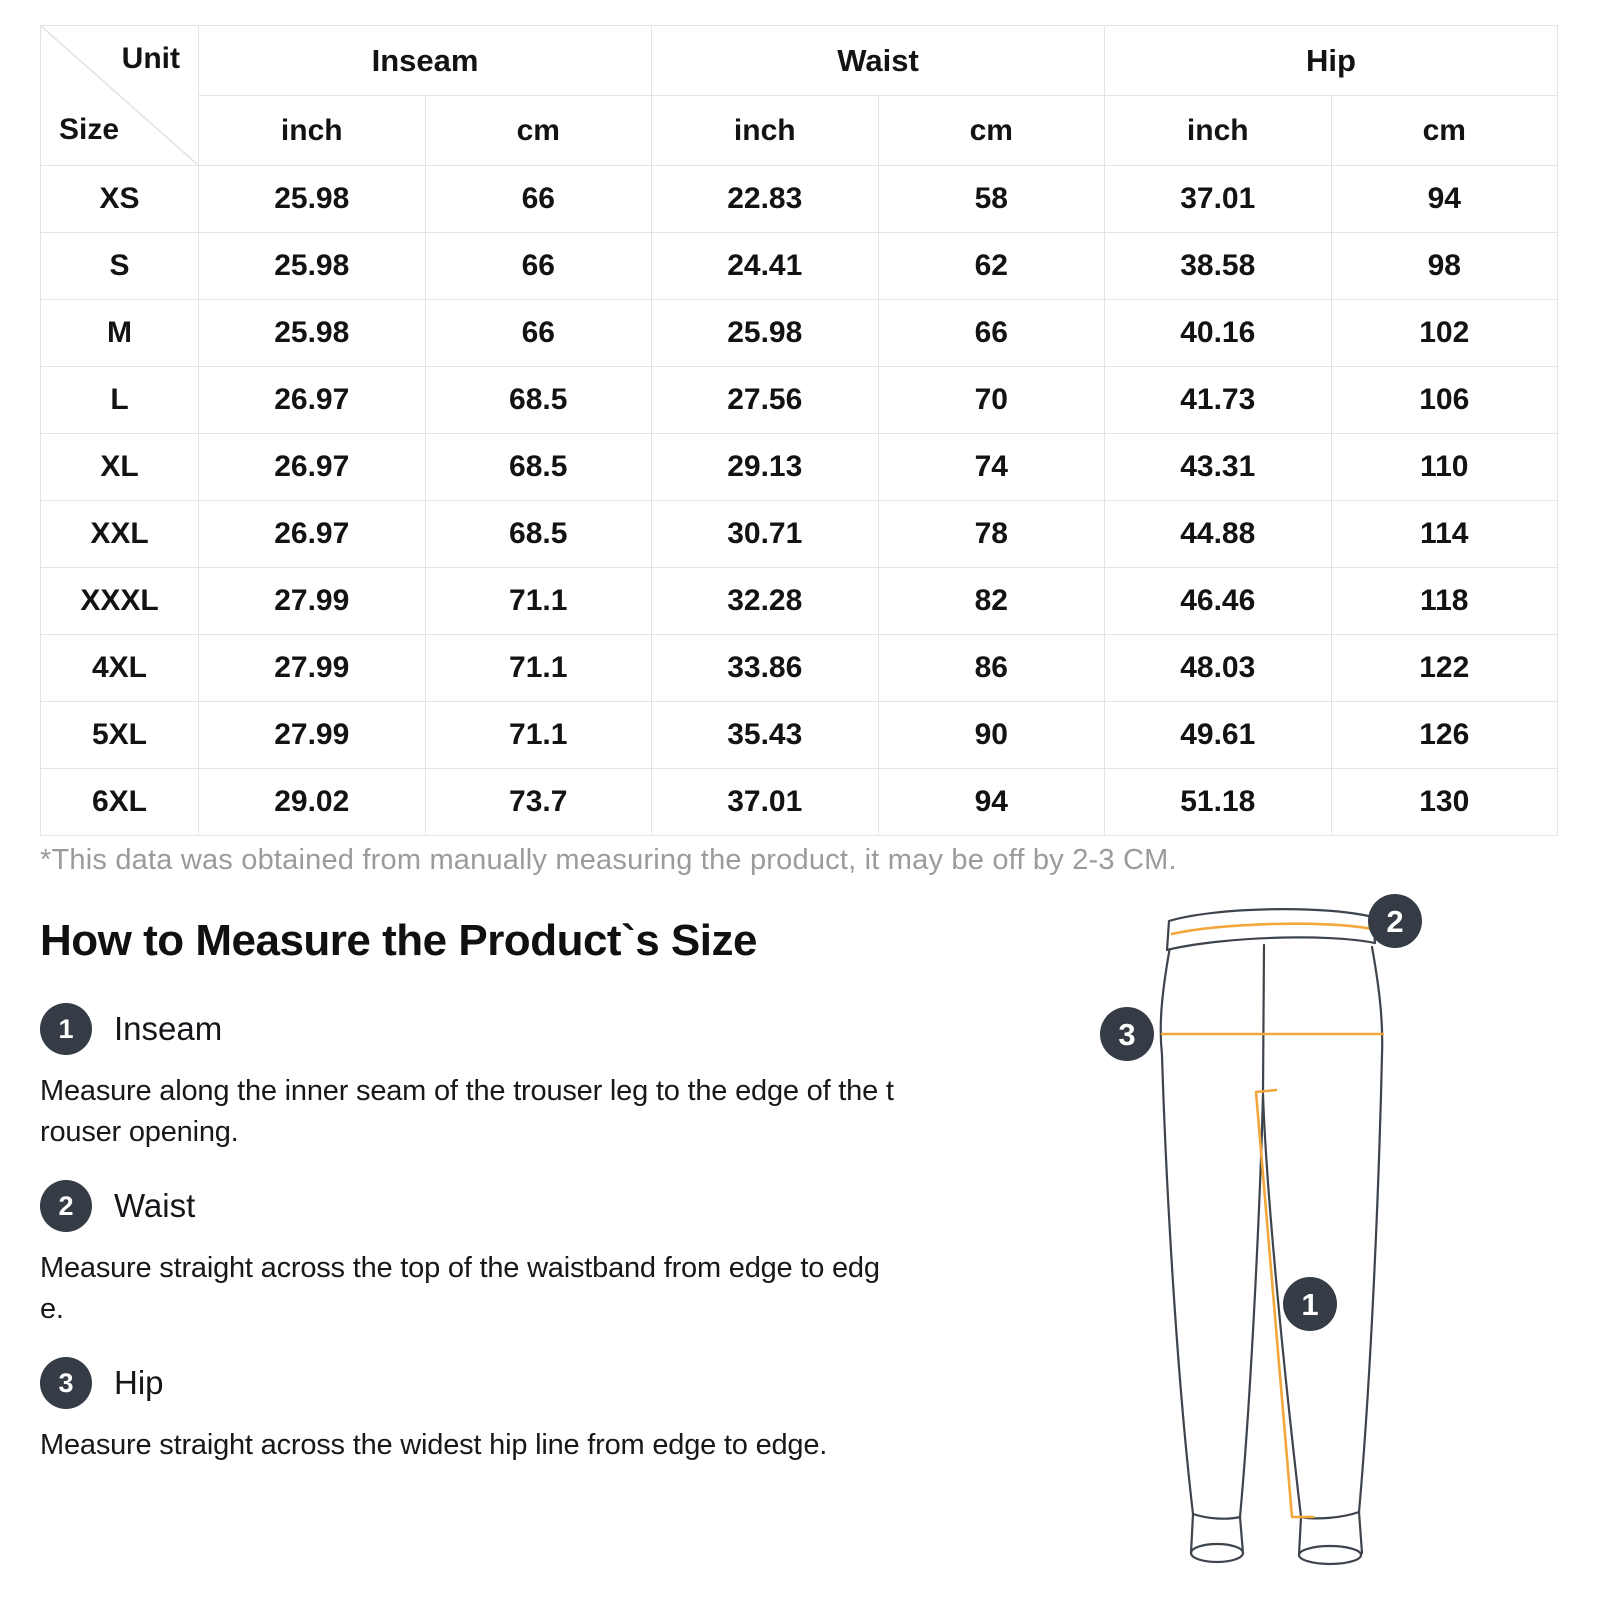 This screenshot has width=1600, height=1600. I want to click on size-label: 5XL, so click(119, 735).